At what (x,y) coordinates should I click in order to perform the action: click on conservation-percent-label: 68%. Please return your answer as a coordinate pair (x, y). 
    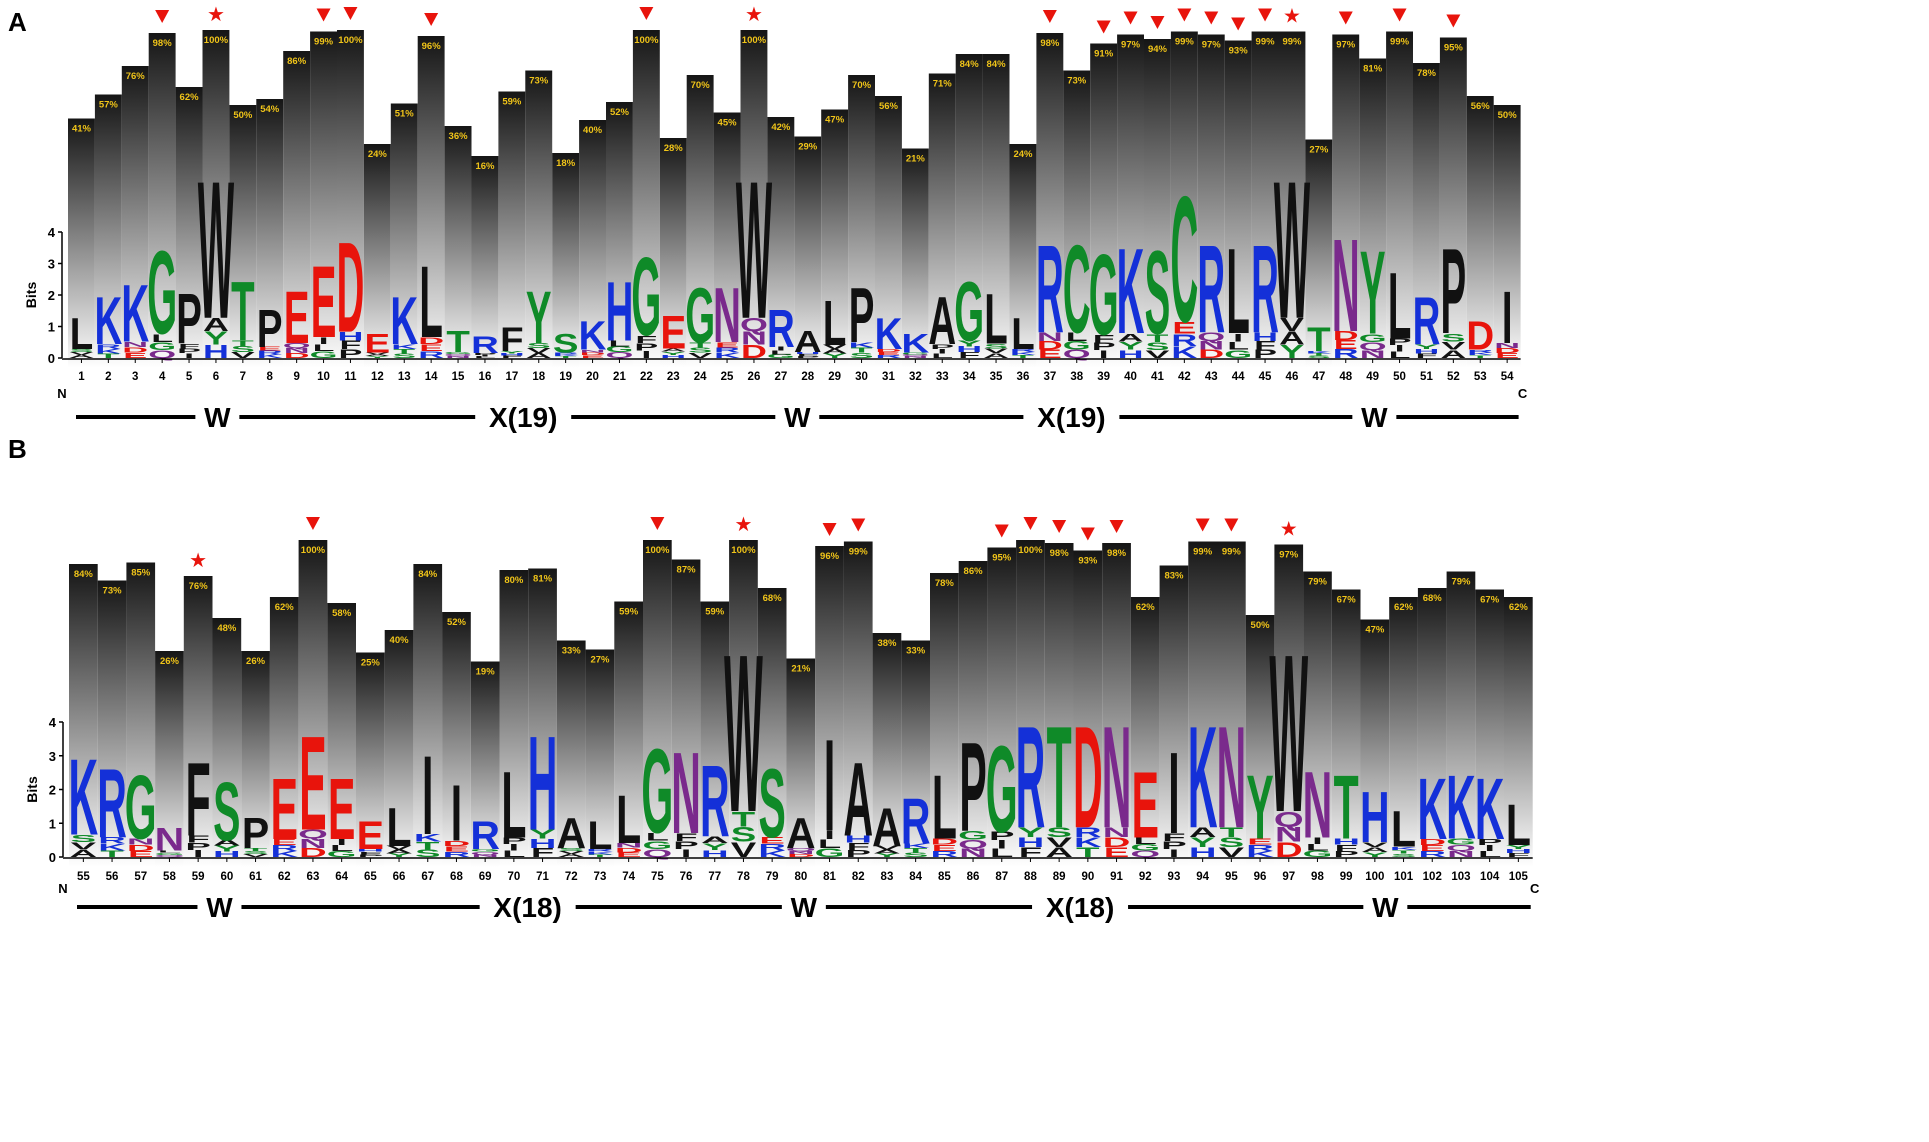
    Looking at the image, I should click on (1433, 598).